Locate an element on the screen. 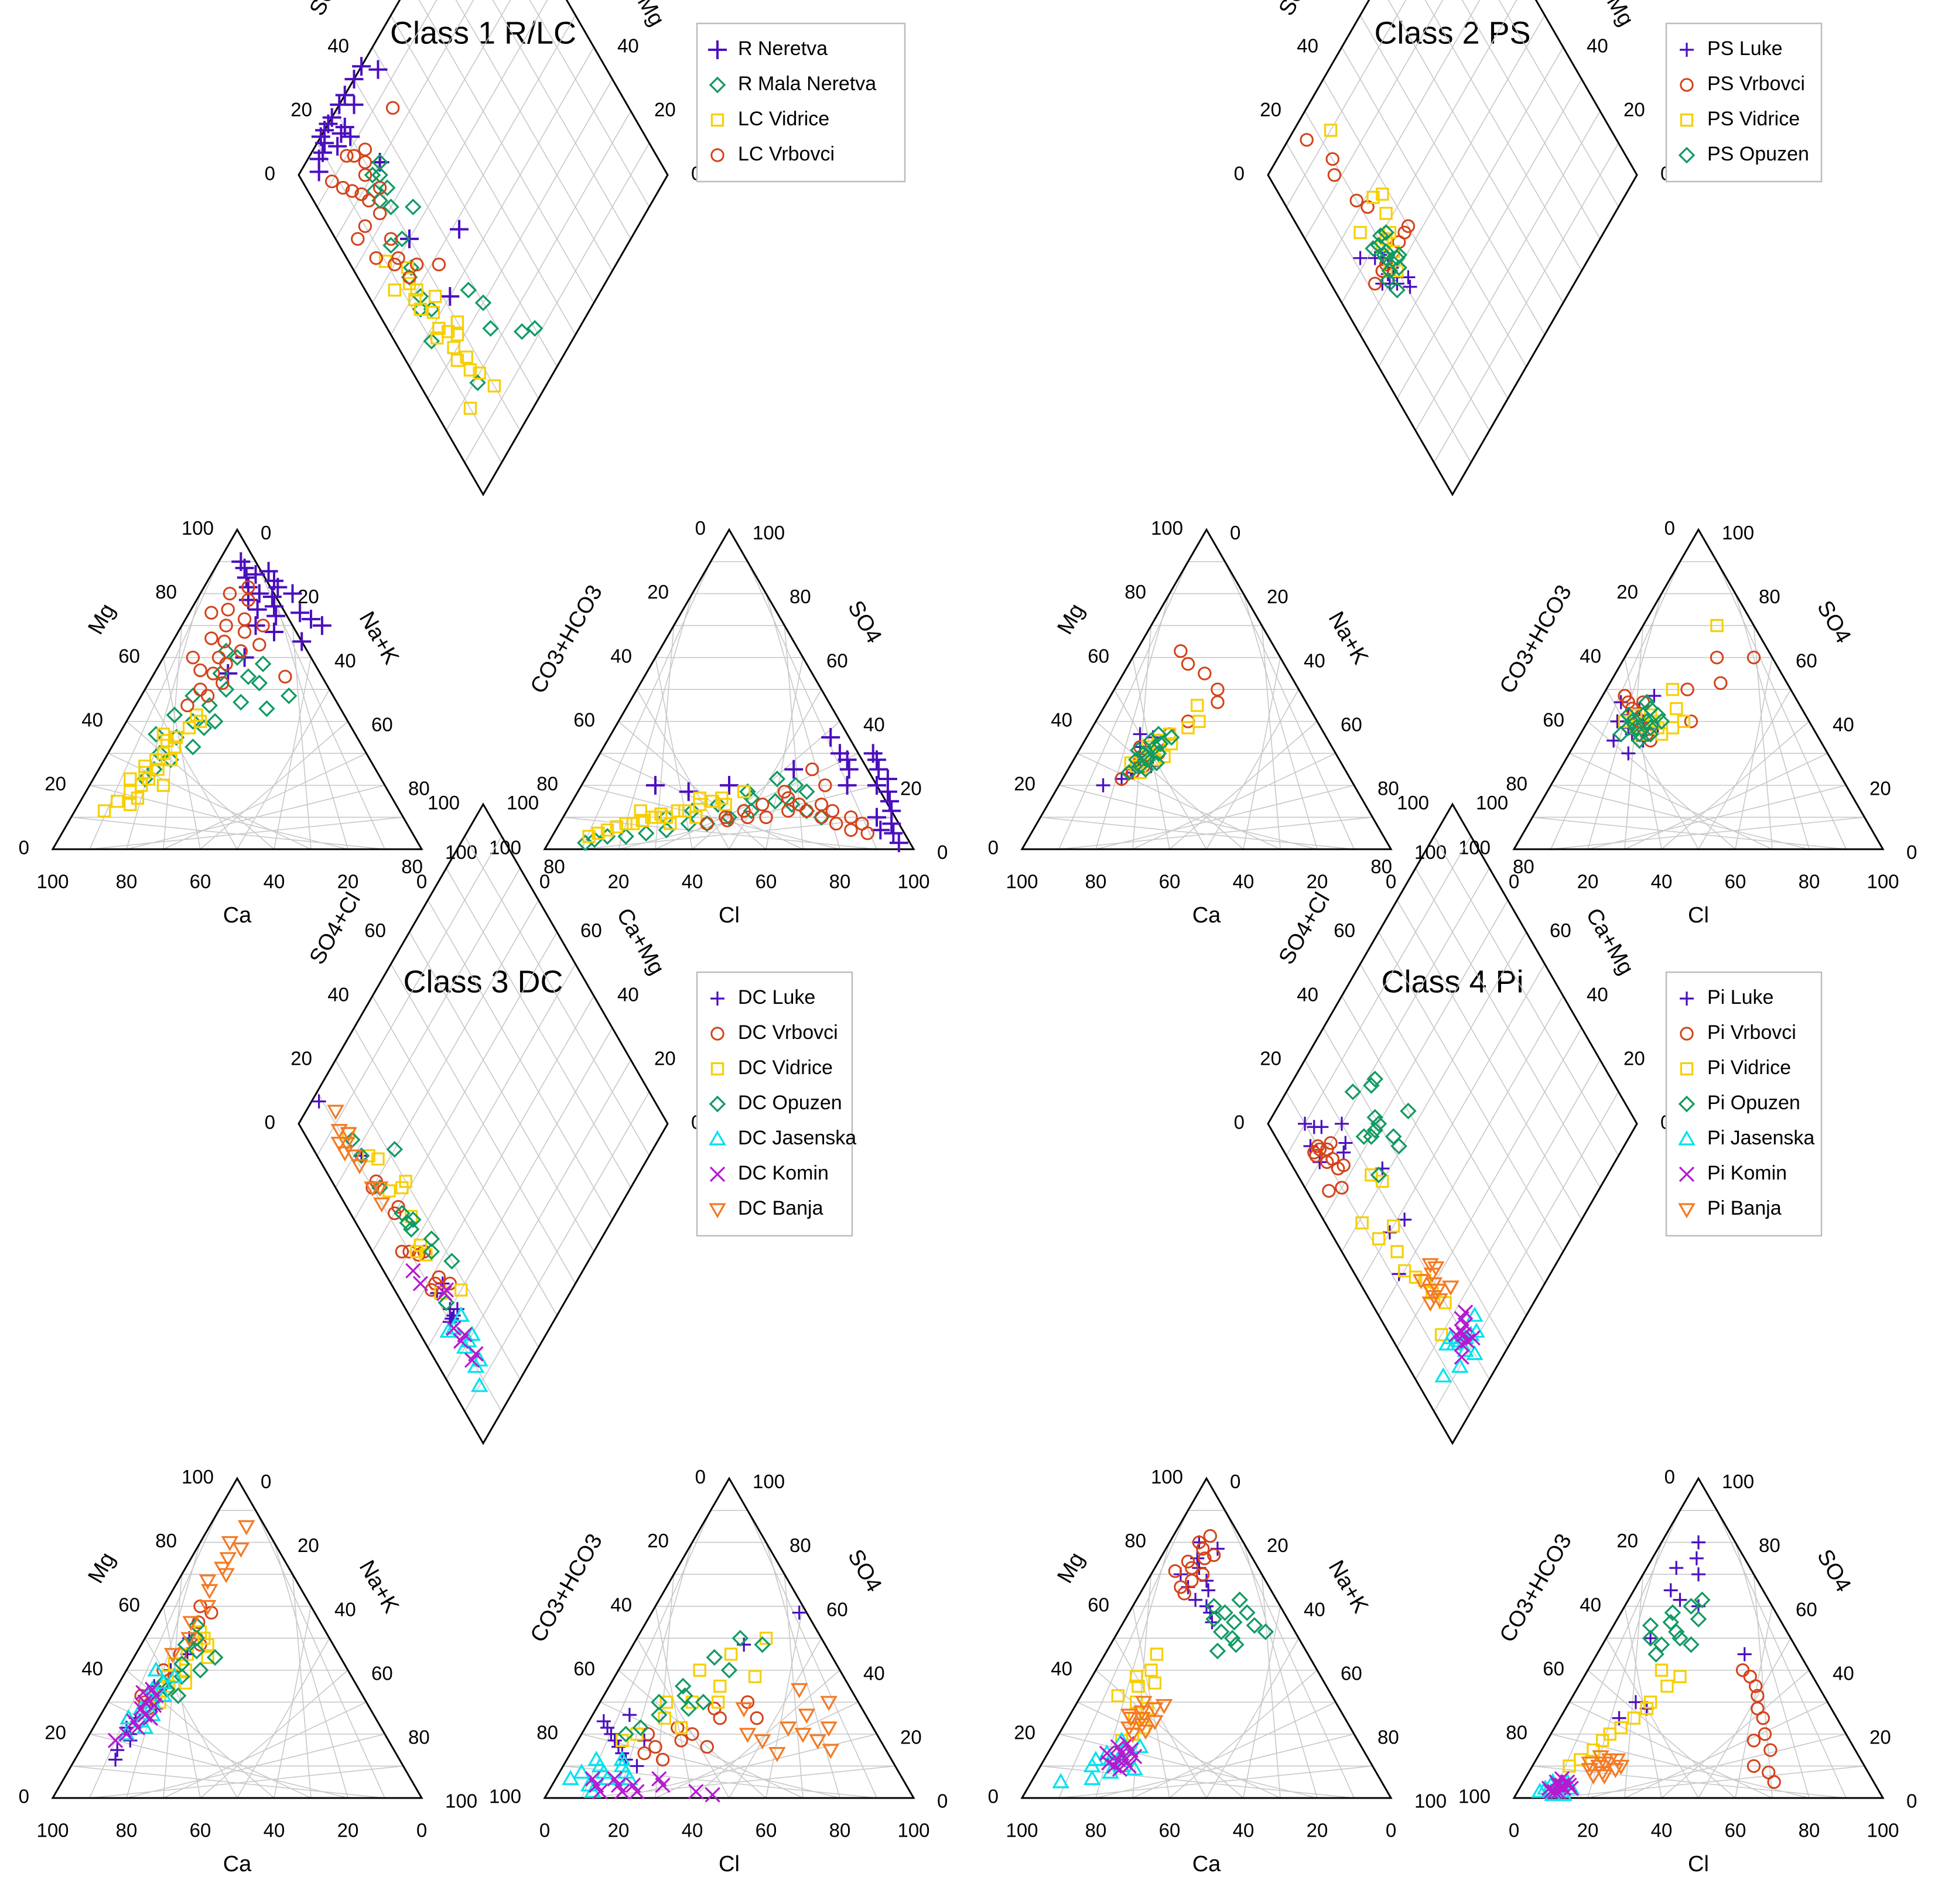 This screenshot has width=1938, height=1904. diamond-left-tick: 0 is located at coordinates (1239, 1122).